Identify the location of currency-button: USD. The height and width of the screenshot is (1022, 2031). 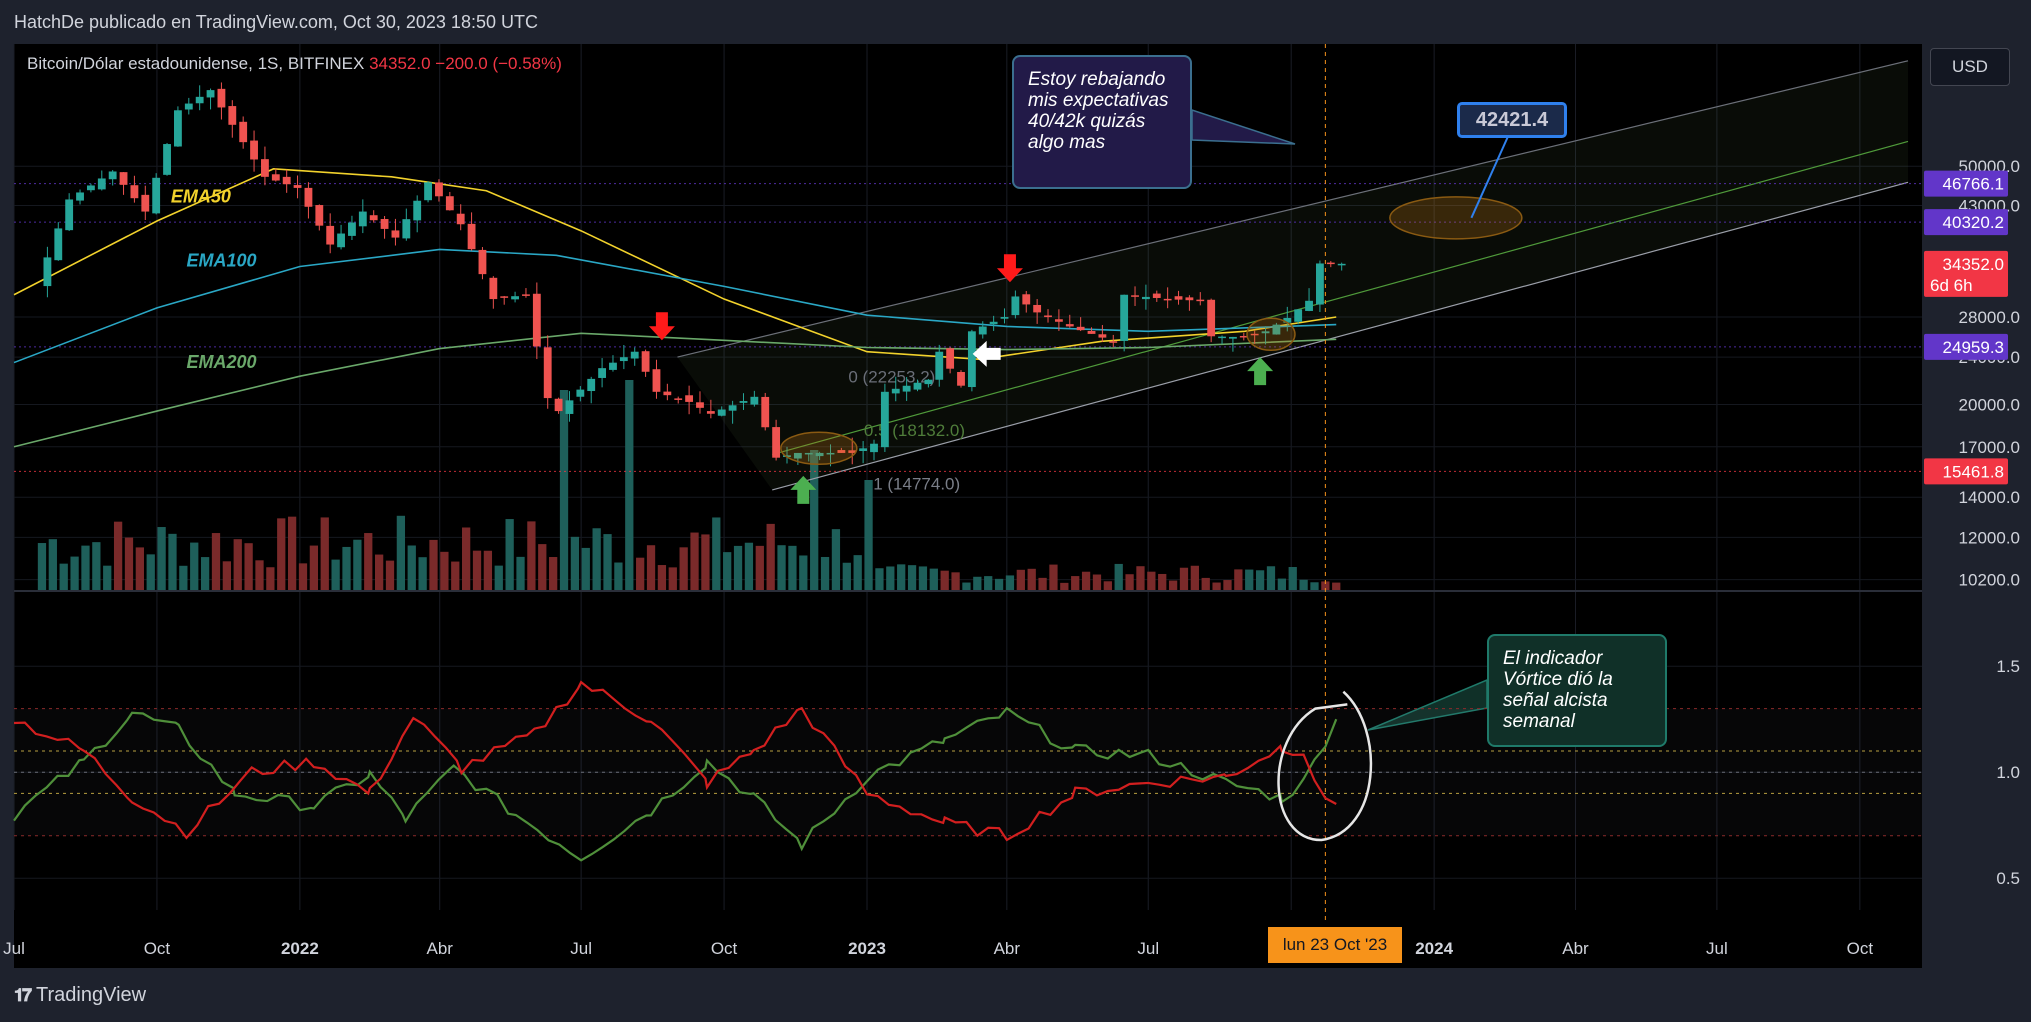
(1970, 67).